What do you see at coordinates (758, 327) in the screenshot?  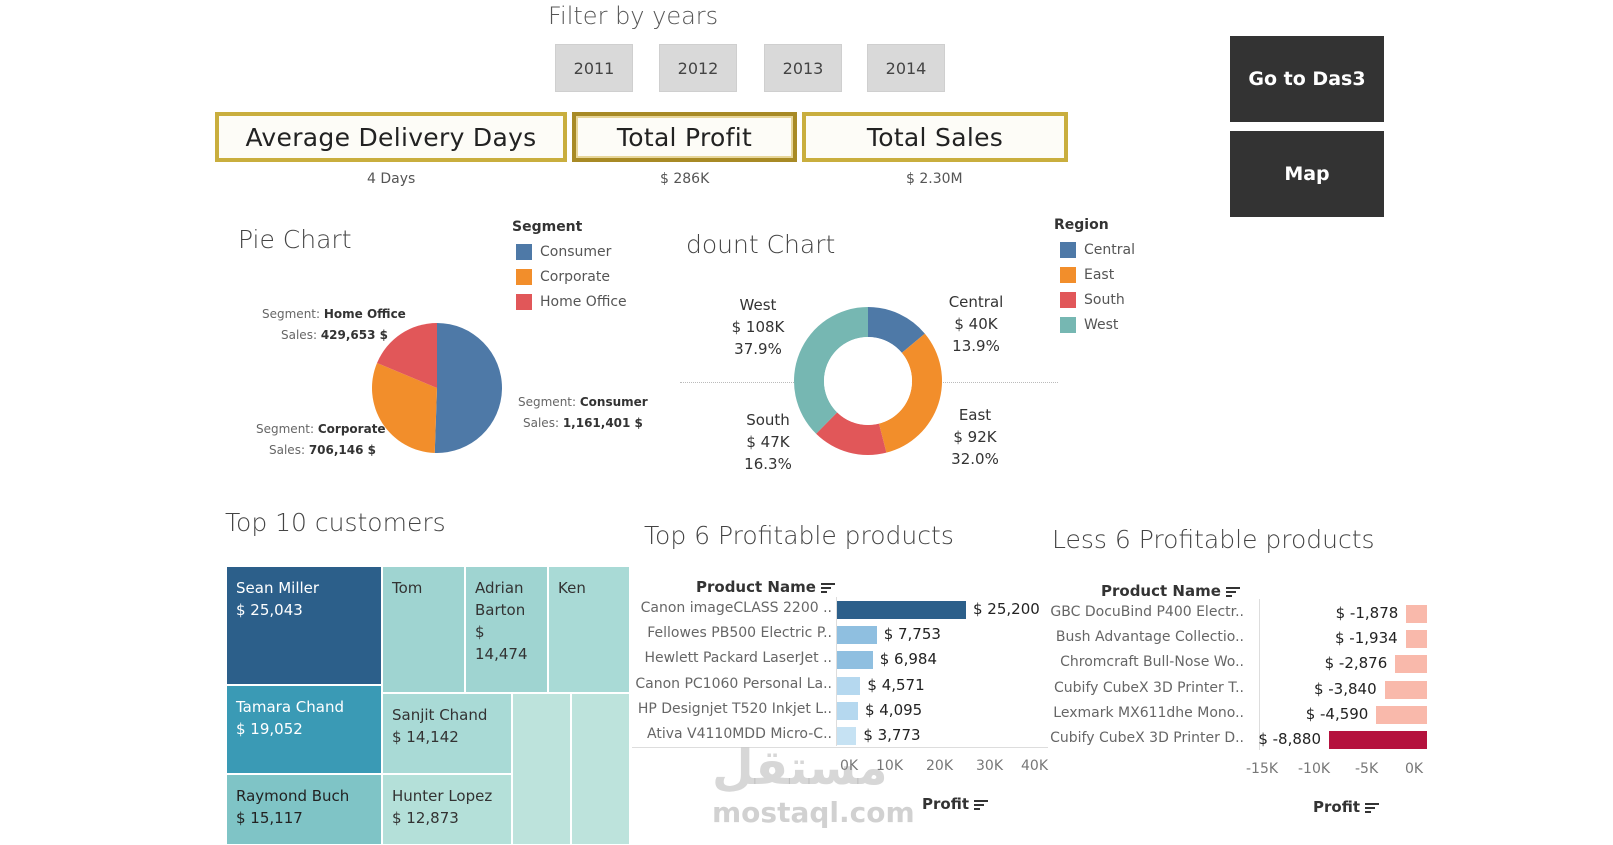 I see `donut-label-west: West $ 108K 37.9%` at bounding box center [758, 327].